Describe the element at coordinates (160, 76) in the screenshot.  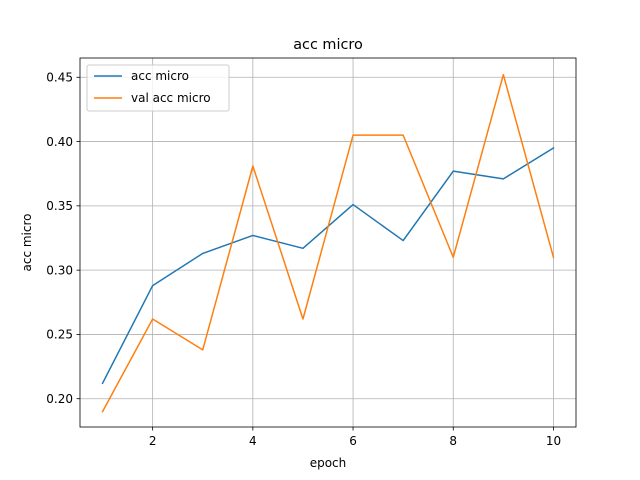
I see `legend-label-acc-micro: acc micro` at that location.